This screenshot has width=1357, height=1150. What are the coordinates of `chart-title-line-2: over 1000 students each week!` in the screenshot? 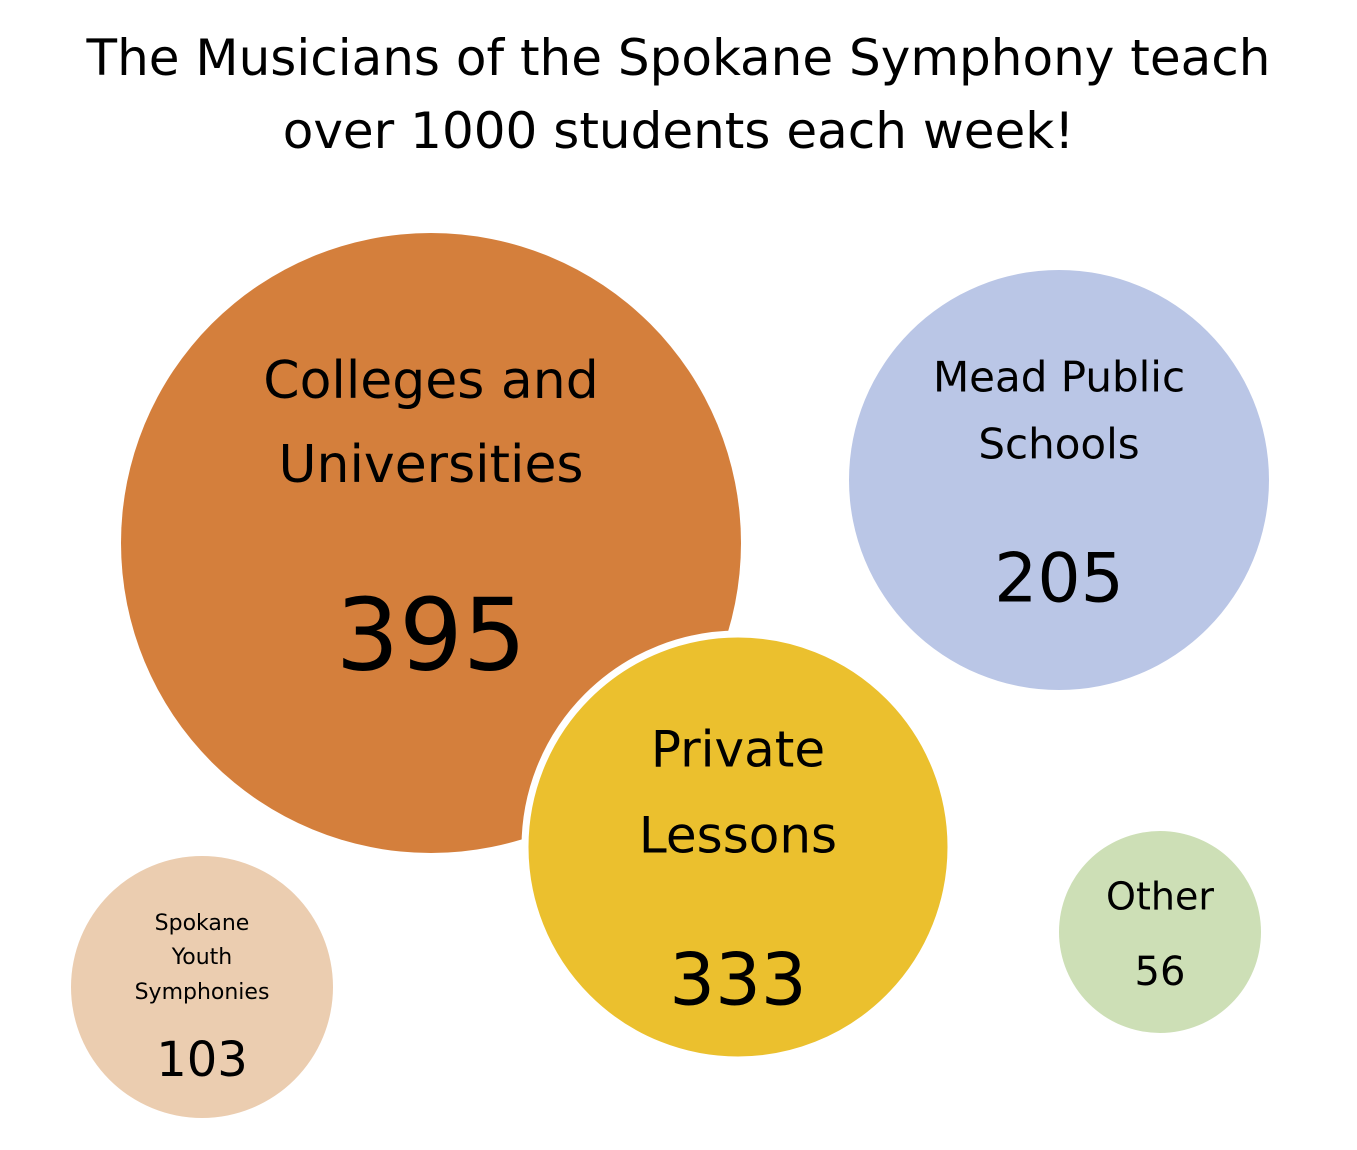 It's located at (678, 131).